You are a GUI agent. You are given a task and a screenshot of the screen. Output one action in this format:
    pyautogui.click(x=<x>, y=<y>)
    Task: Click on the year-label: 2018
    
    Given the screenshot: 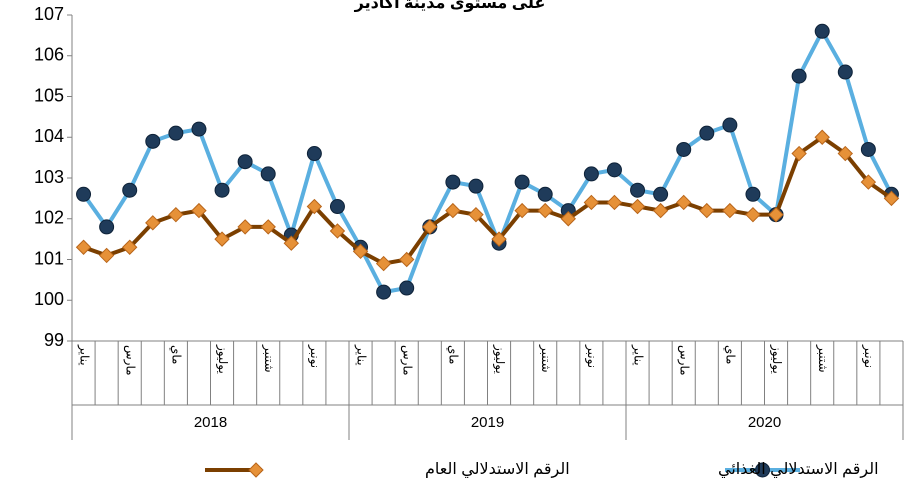 What is the action you would take?
    pyautogui.click(x=210, y=422)
    